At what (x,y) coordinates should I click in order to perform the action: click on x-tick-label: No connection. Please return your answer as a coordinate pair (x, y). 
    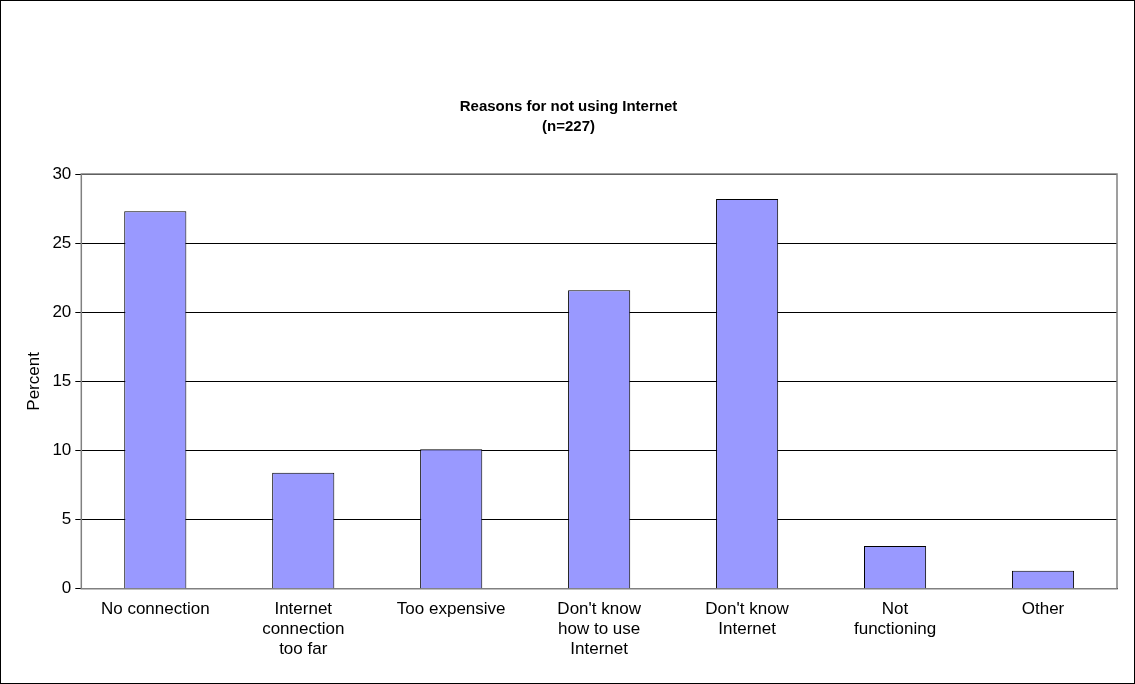
    Looking at the image, I should click on (155, 608).